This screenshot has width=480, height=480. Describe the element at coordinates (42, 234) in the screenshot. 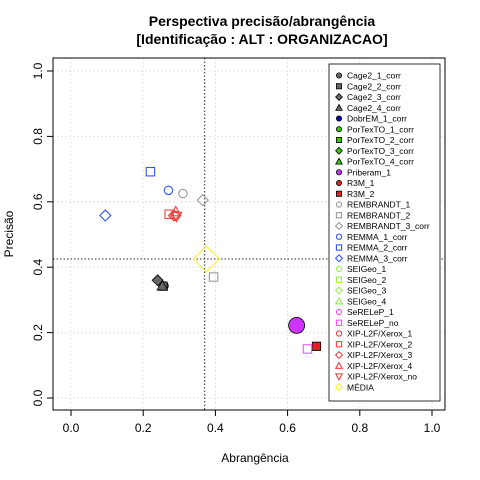

I see `y-axis: 0.0 0.2 0.4 0.6 0.8 1.0` at that location.